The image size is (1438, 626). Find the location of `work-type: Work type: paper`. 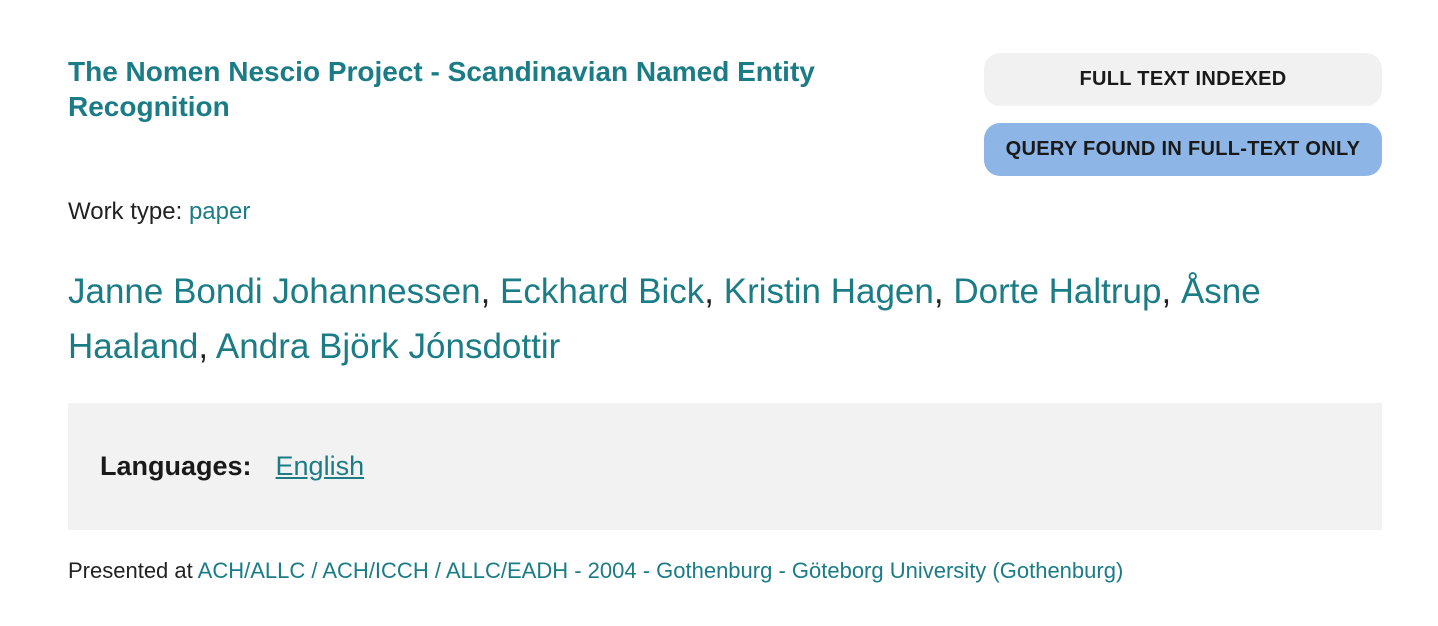

work-type: Work type: paper is located at coordinates (159, 212).